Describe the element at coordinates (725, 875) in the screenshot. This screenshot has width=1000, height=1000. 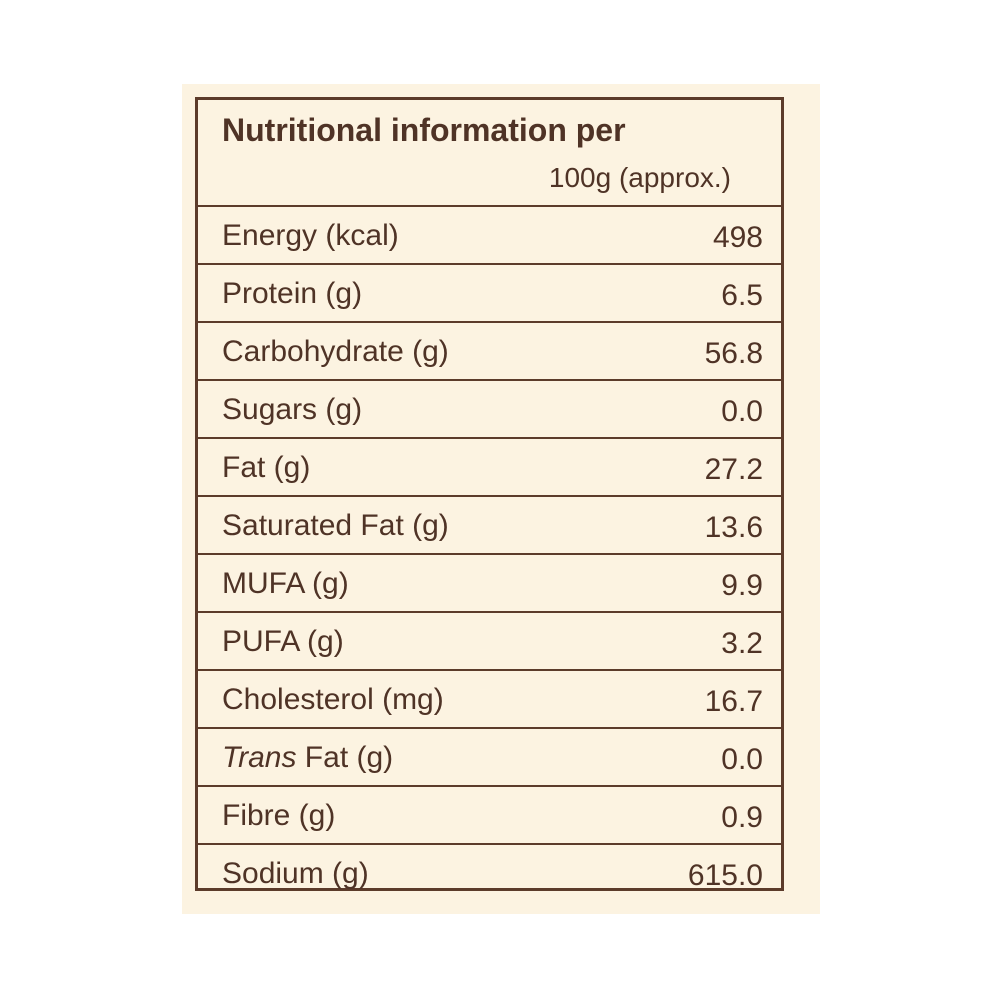
I see `nutrient-value: 615.0` at that location.